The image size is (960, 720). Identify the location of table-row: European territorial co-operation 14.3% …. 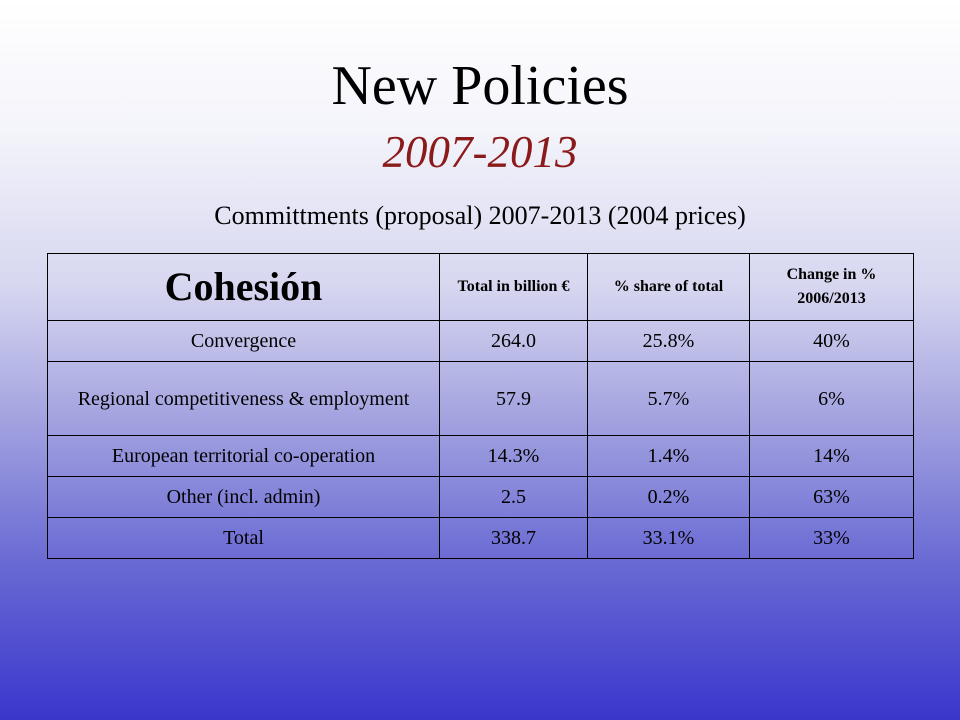
(480, 456).